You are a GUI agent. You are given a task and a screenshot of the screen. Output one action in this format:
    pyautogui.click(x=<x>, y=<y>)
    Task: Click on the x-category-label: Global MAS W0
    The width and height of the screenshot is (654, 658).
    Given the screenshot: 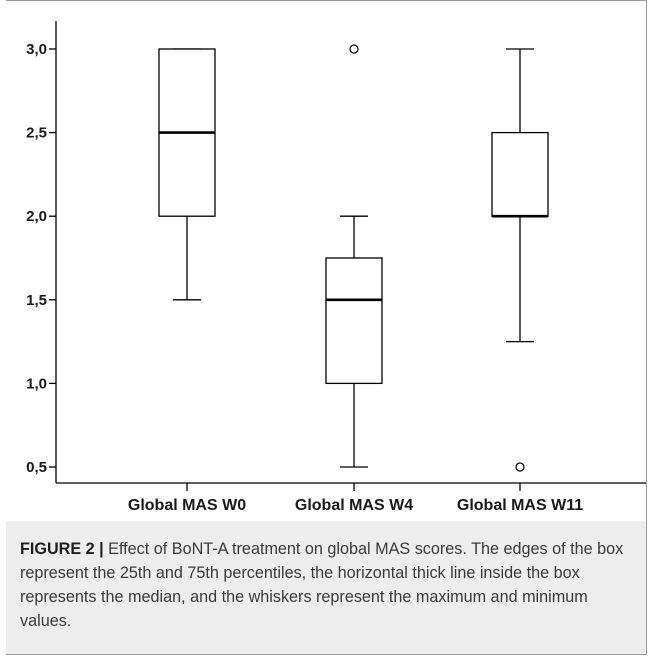 What is the action you would take?
    pyautogui.click(x=187, y=505)
    